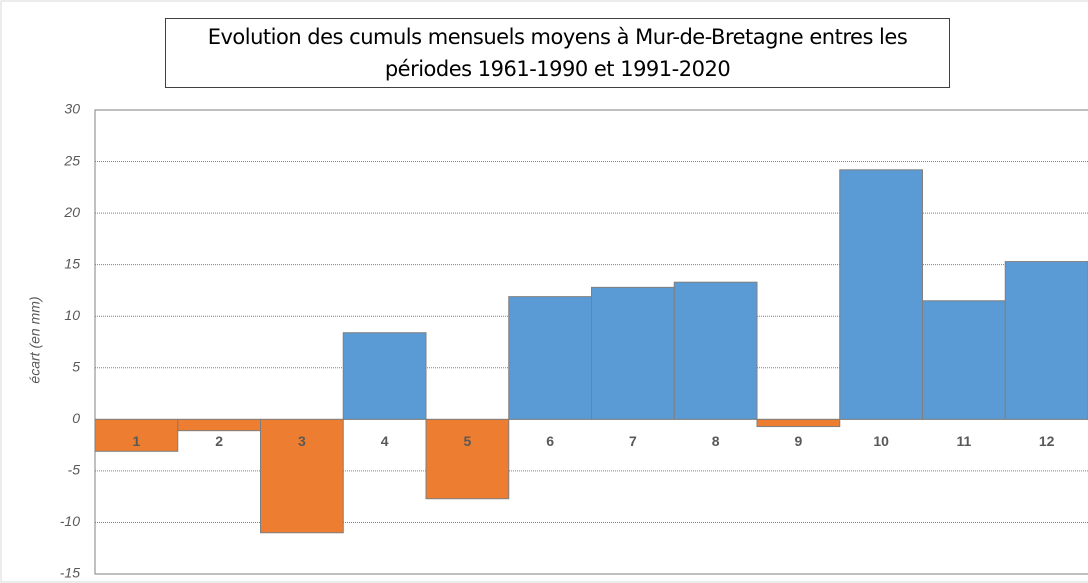  Describe the element at coordinates (716, 441) in the screenshot. I see `x-tick-label: 8` at that location.